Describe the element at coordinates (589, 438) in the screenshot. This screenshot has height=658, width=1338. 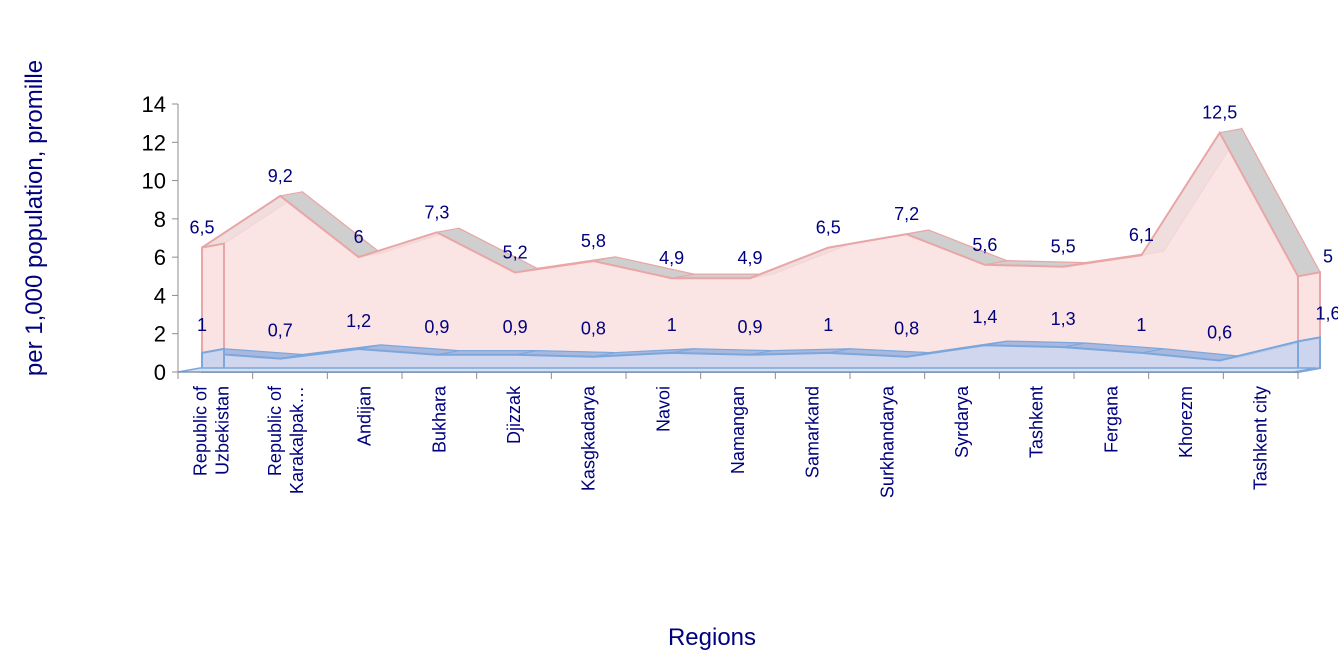
I see `x-tick-label: Kasgkadarya` at that location.